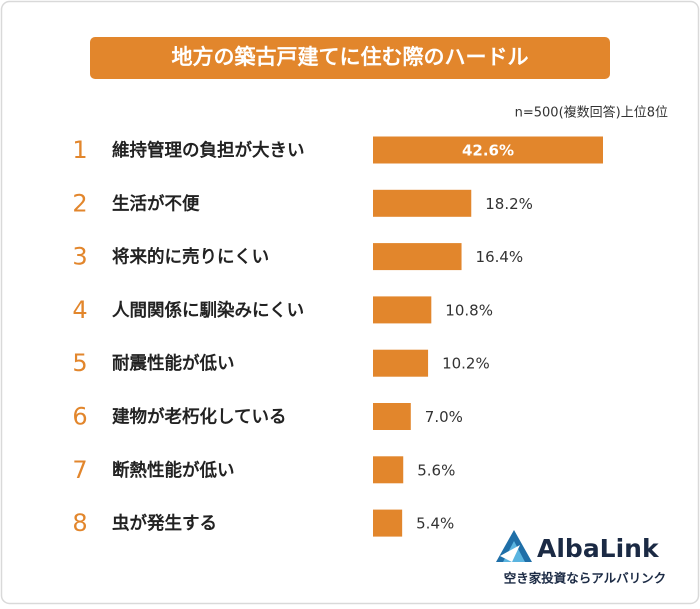 The image size is (700, 609). I want to click on category-label: 維持管理の負担が大きい, so click(208, 150).